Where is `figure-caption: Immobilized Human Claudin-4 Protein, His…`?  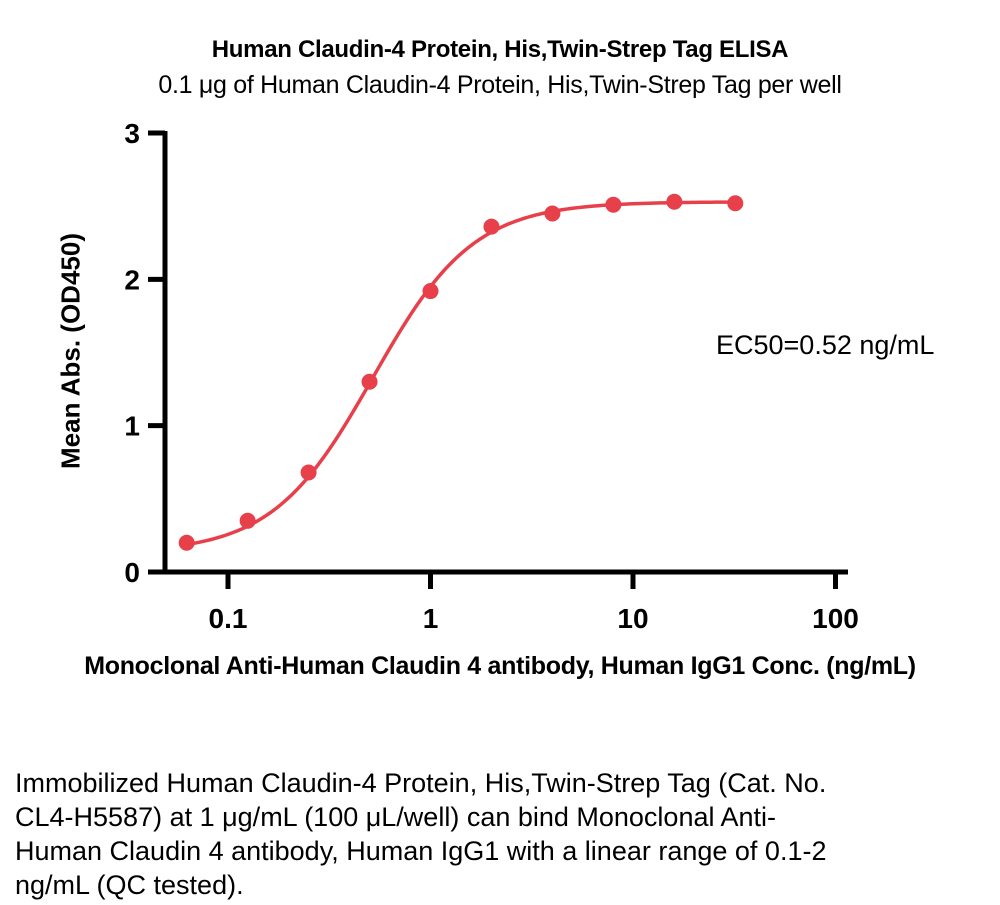
figure-caption: Immobilized Human Claudin-4 Protein, His… is located at coordinates (420, 834).